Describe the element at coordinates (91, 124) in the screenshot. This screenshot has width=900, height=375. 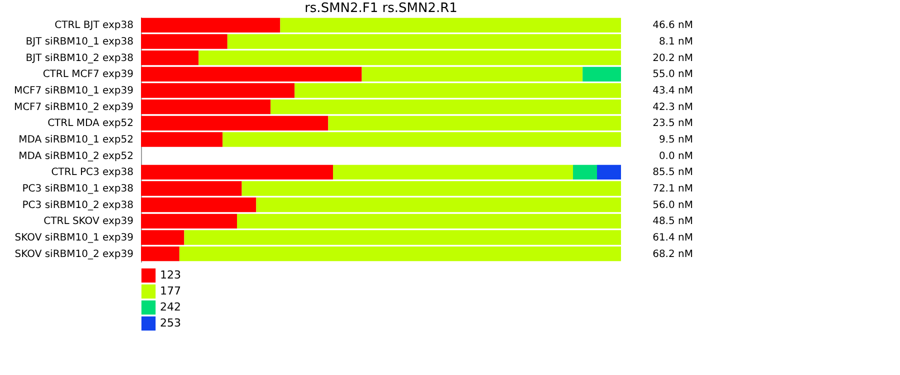
I see `y-tick-label: CTRL MDA exp52` at that location.